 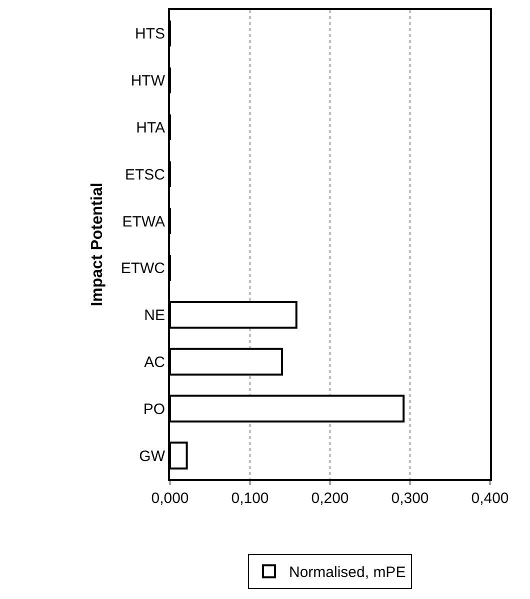 What do you see at coordinates (148, 81) in the screenshot?
I see `y-tick-label: HTW` at bounding box center [148, 81].